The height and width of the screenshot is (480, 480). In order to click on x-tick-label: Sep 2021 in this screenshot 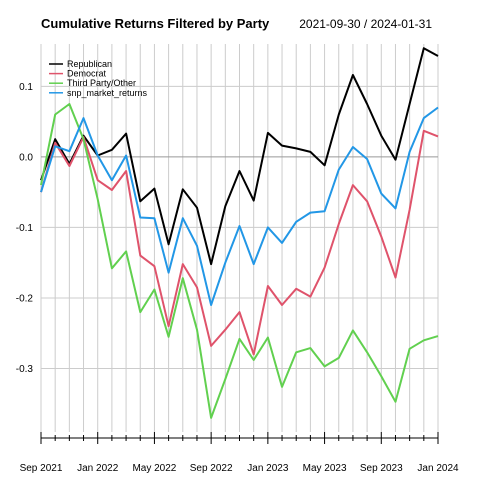, I will do `click(41, 468)`.